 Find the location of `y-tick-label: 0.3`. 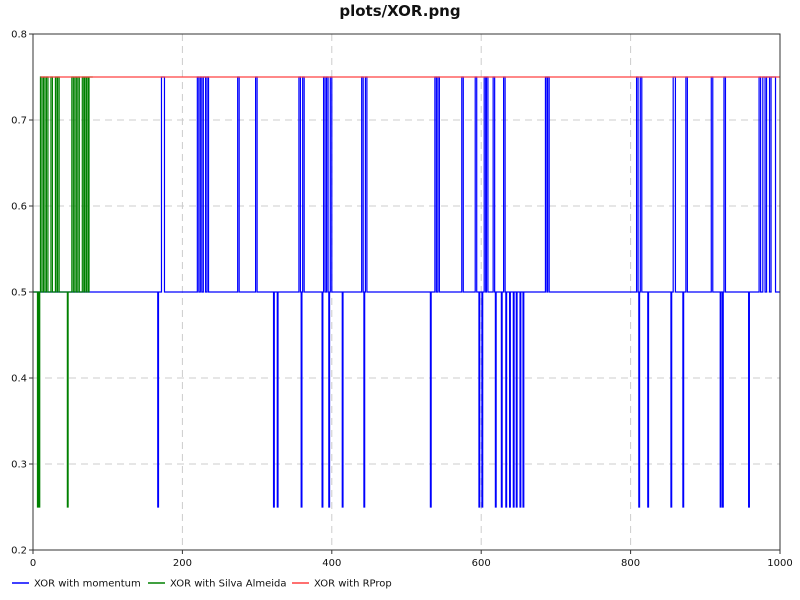

y-tick-label: 0.3 is located at coordinates (19, 465).